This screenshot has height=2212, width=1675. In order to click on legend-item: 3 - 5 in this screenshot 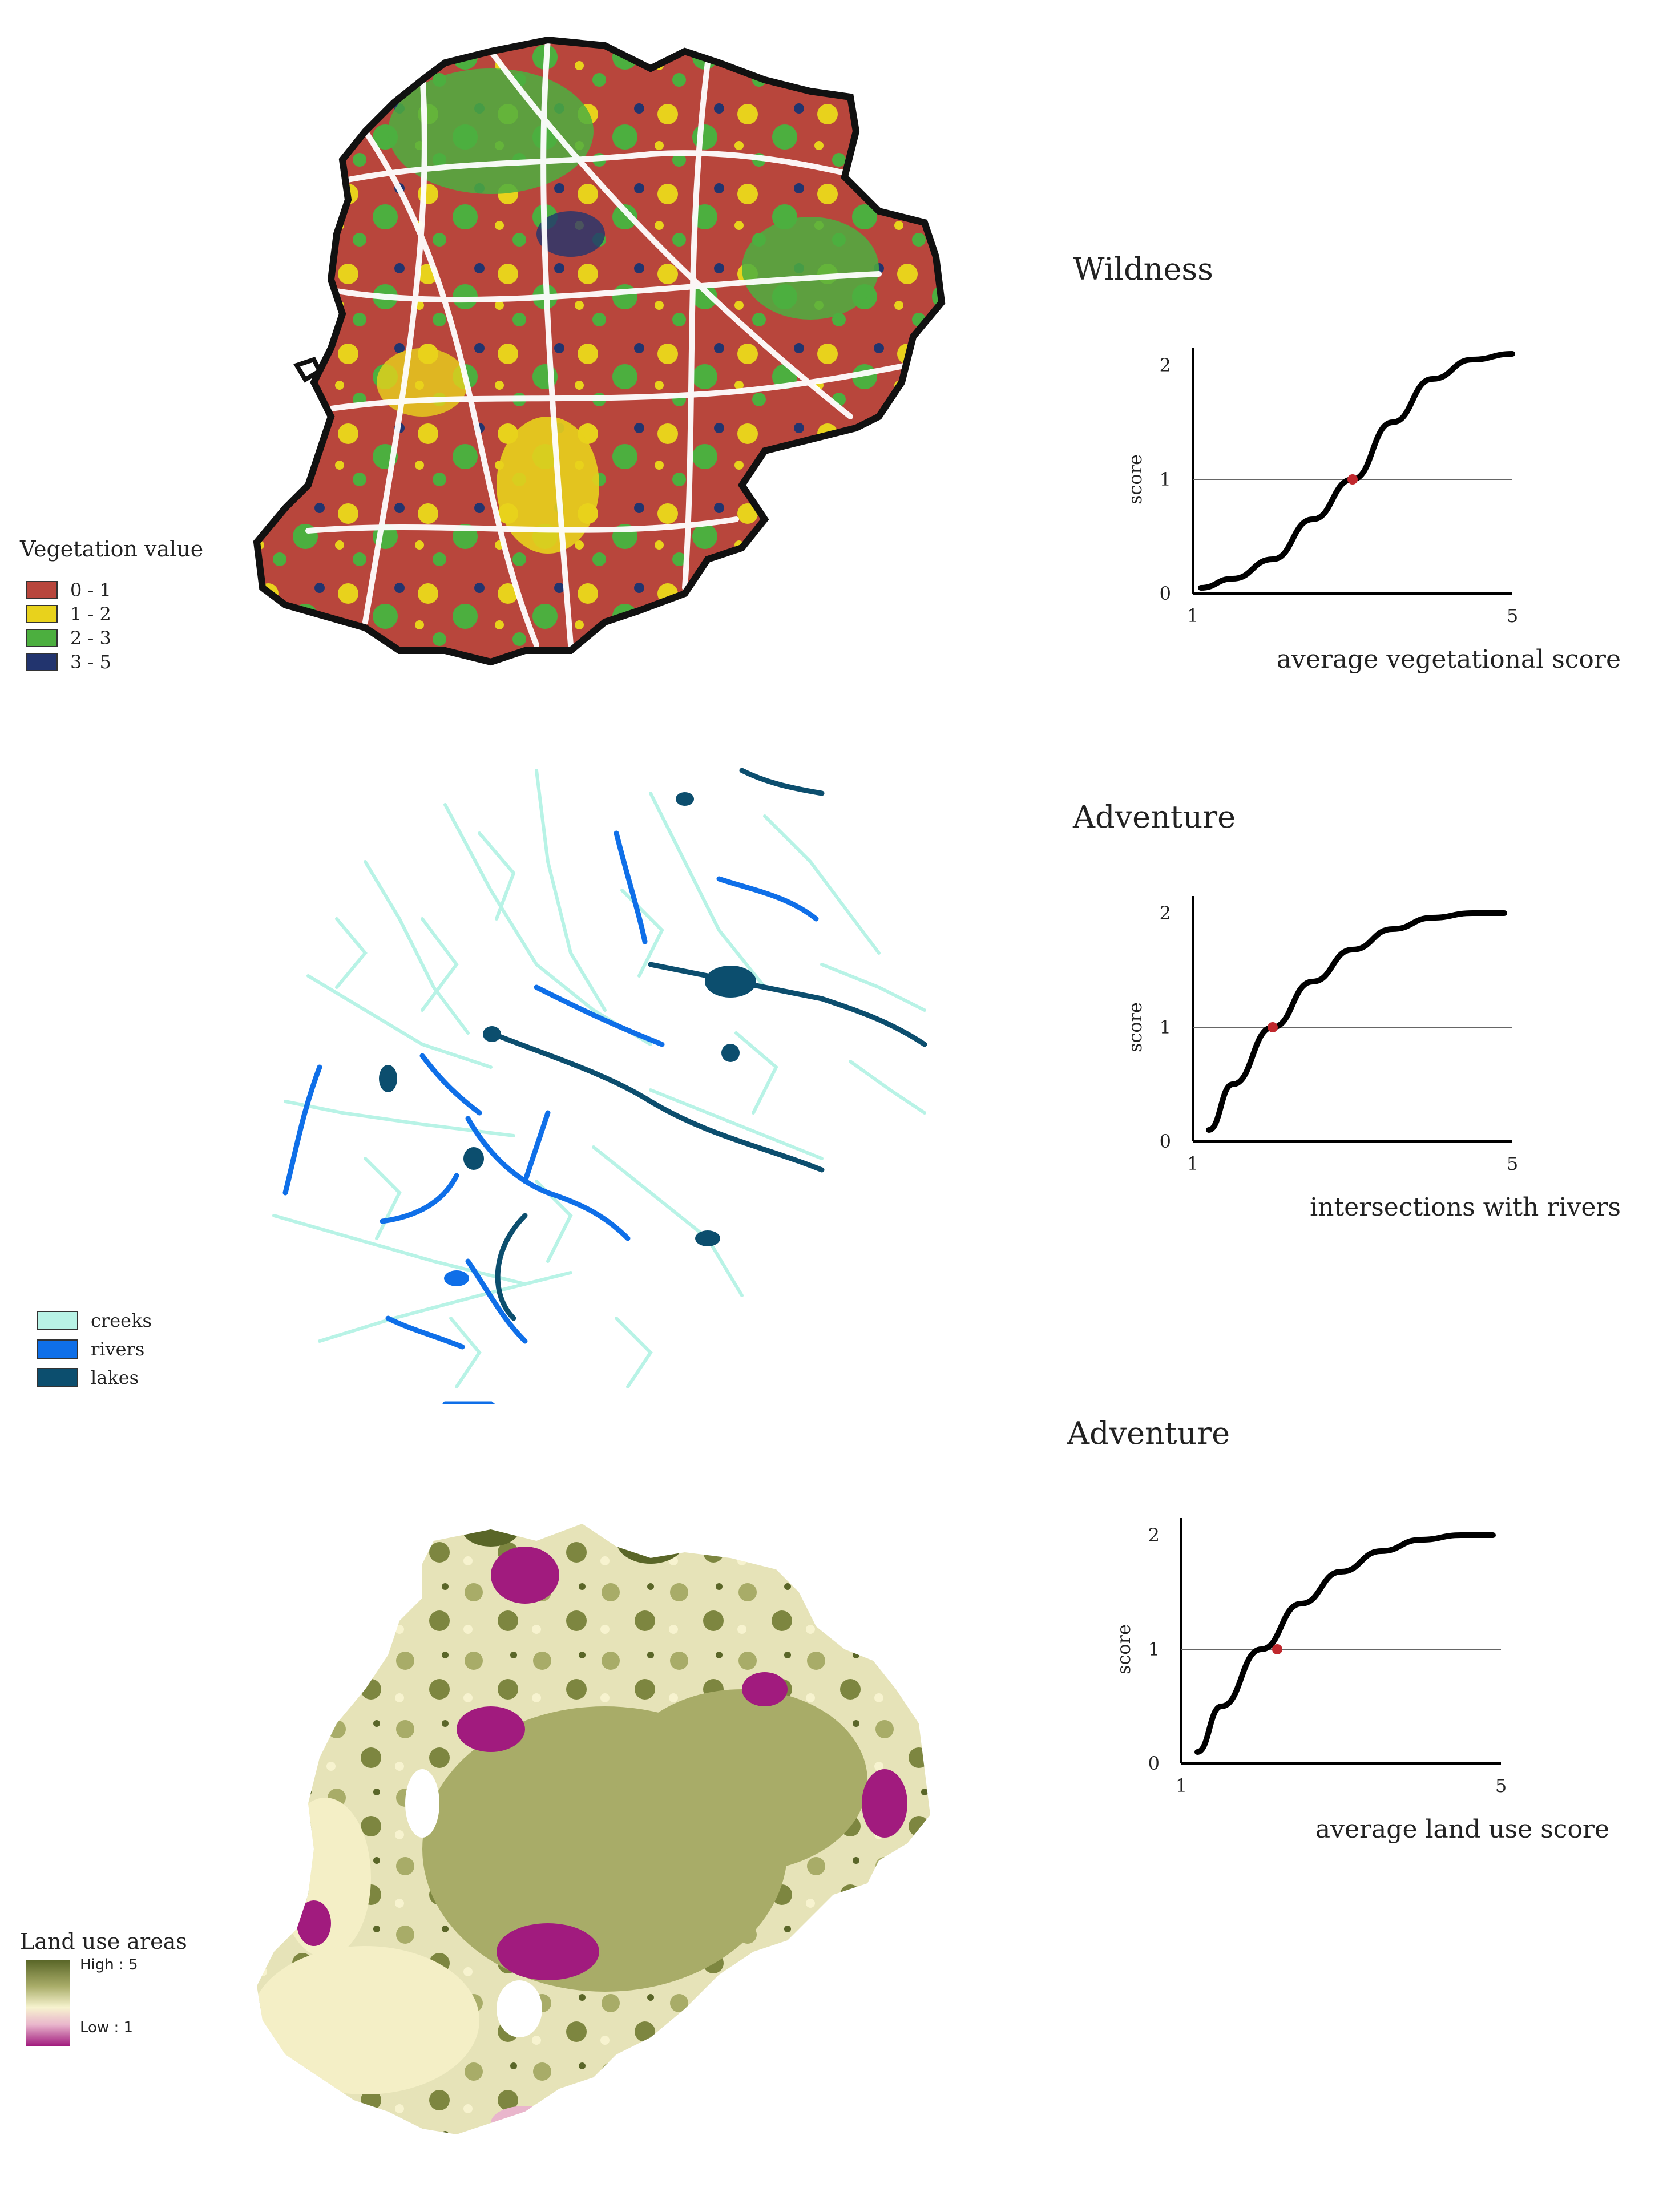, I will do `click(68, 662)`.